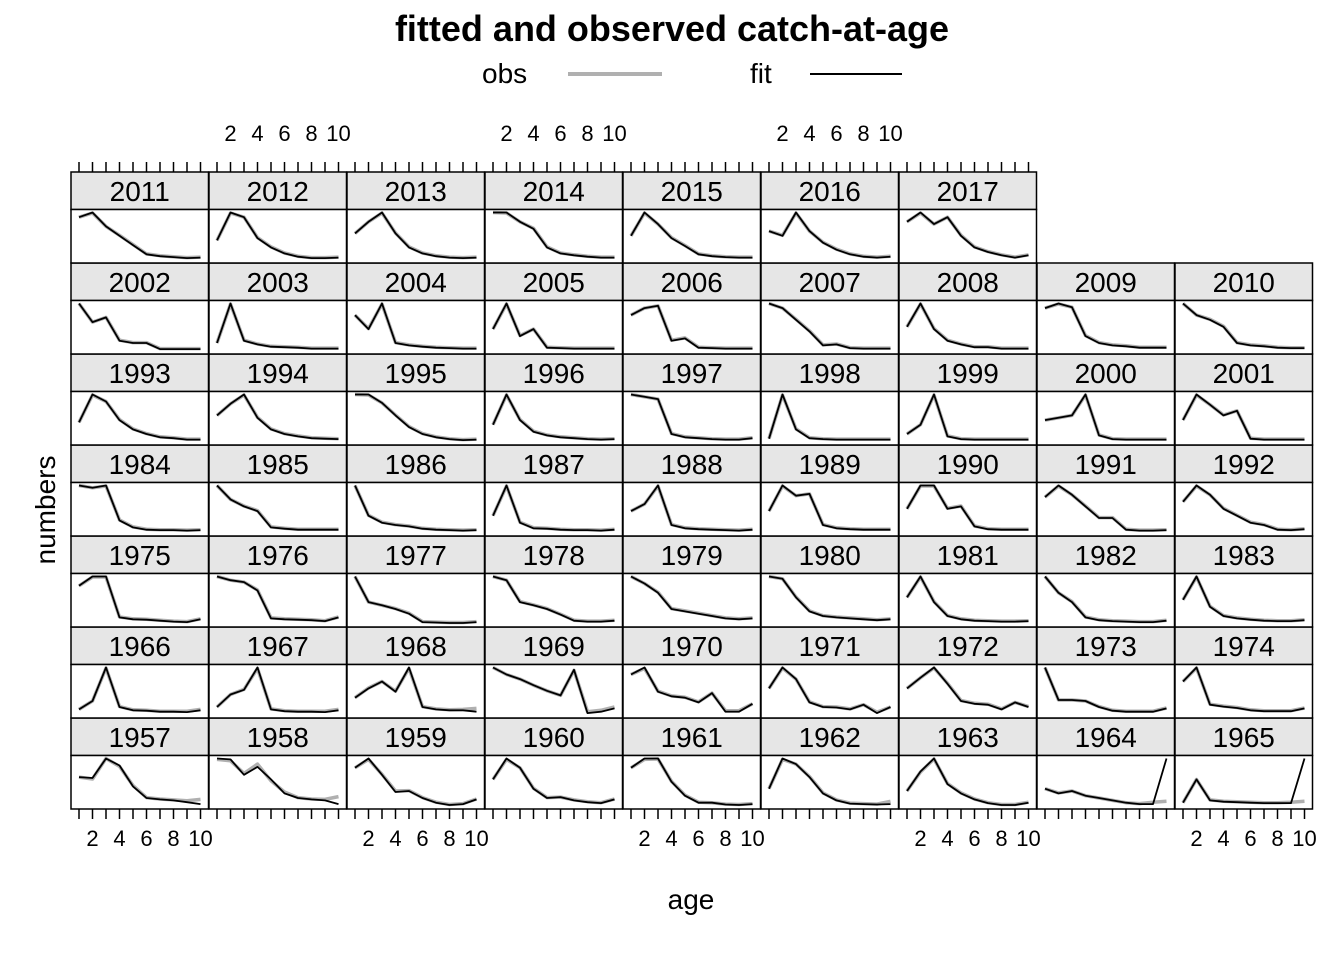  I want to click on x-axis-label: age, so click(691, 899).